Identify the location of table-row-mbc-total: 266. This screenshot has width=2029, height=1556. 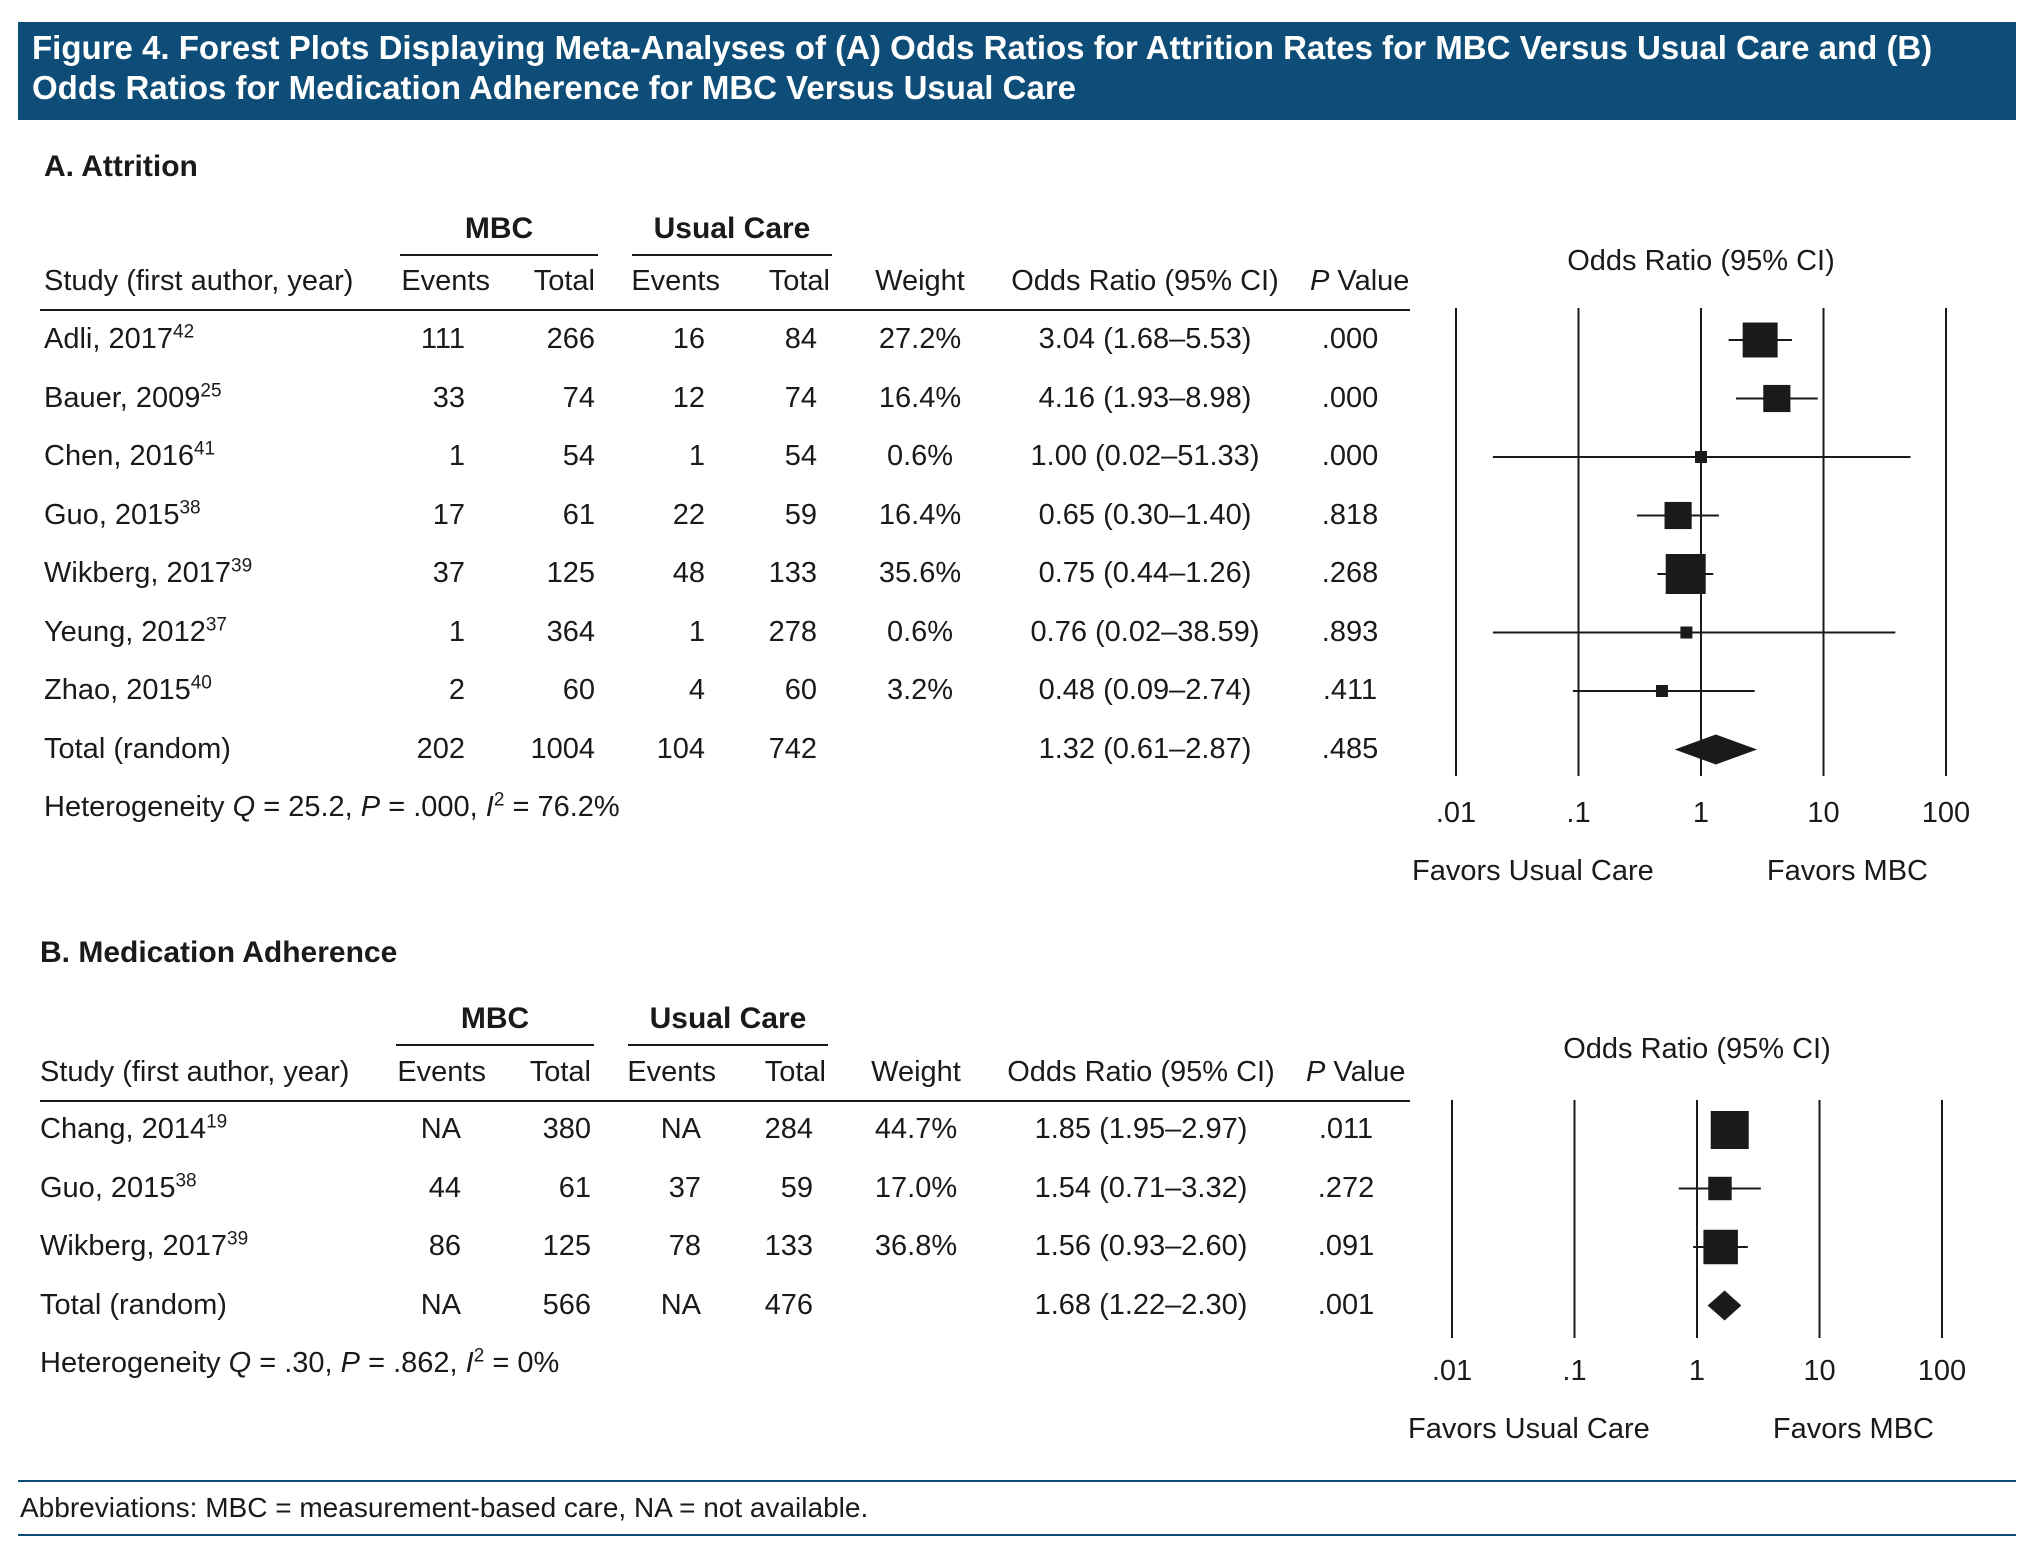
(570, 339).